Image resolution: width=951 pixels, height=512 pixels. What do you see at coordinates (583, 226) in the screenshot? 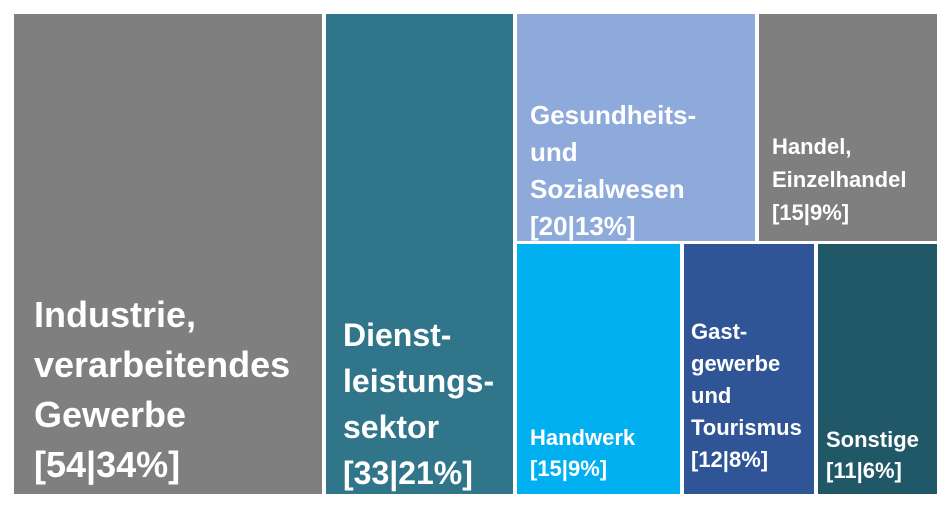
I see `tile-value-label: [20|13%]` at bounding box center [583, 226].